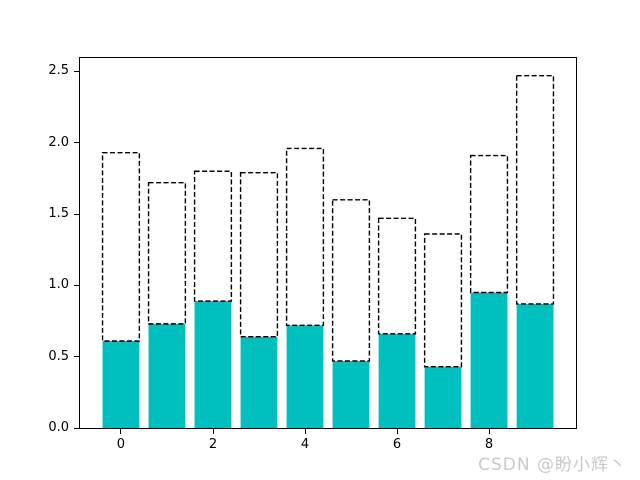 Image resolution: width=640 pixels, height=480 pixels. What do you see at coordinates (58, 213) in the screenshot?
I see `y-tick-label: 1.5` at bounding box center [58, 213].